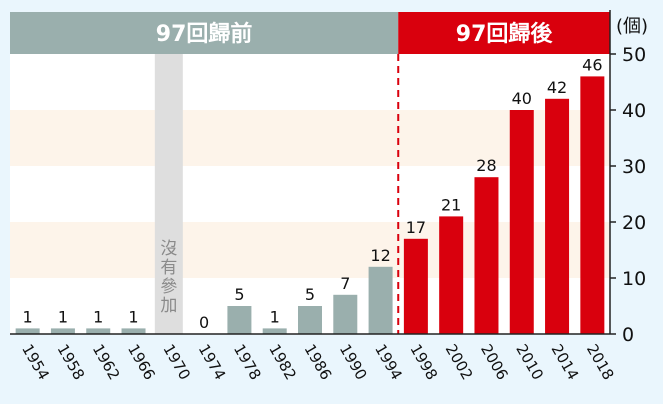  What do you see at coordinates (204, 322) in the screenshot?
I see `data-label: 0` at bounding box center [204, 322].